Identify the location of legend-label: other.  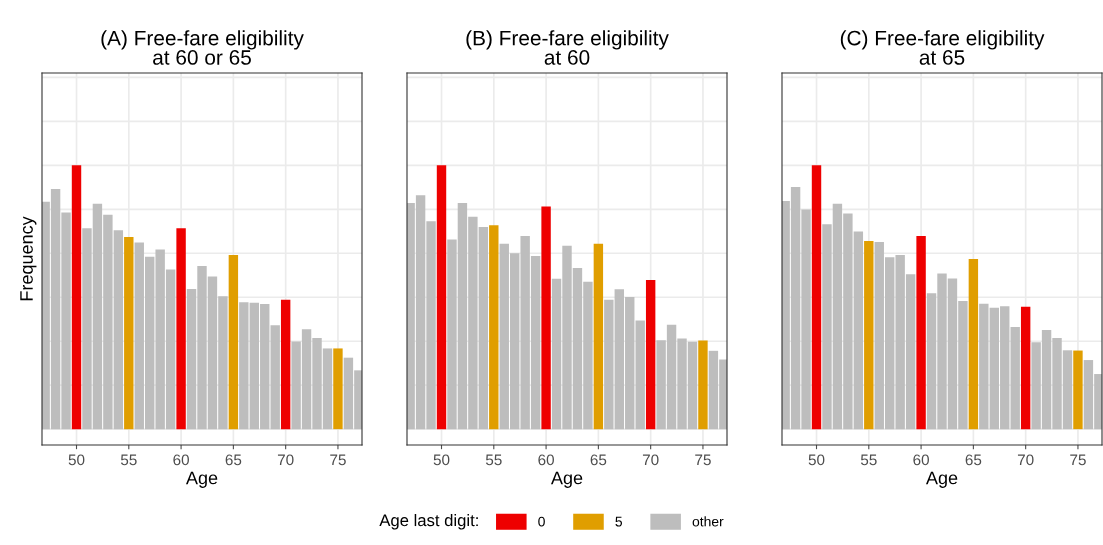
(708, 521).